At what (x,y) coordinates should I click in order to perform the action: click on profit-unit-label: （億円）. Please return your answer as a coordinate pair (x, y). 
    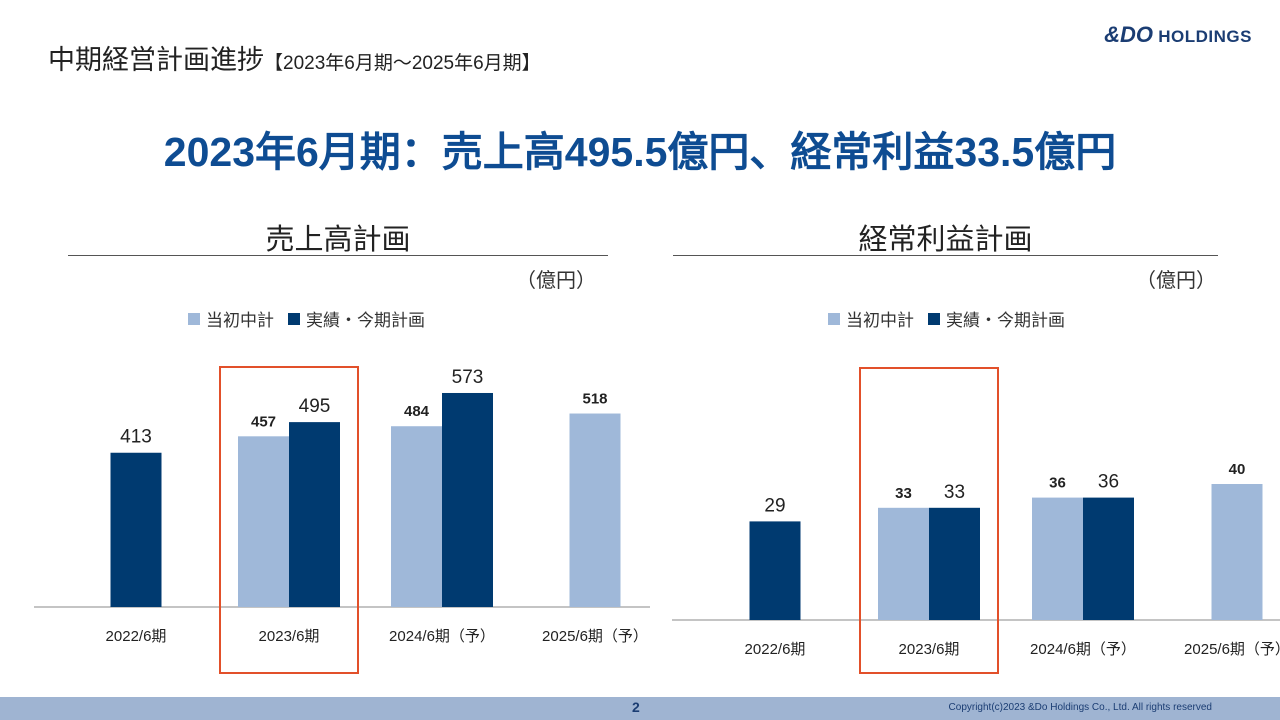
    Looking at the image, I should click on (1176, 281).